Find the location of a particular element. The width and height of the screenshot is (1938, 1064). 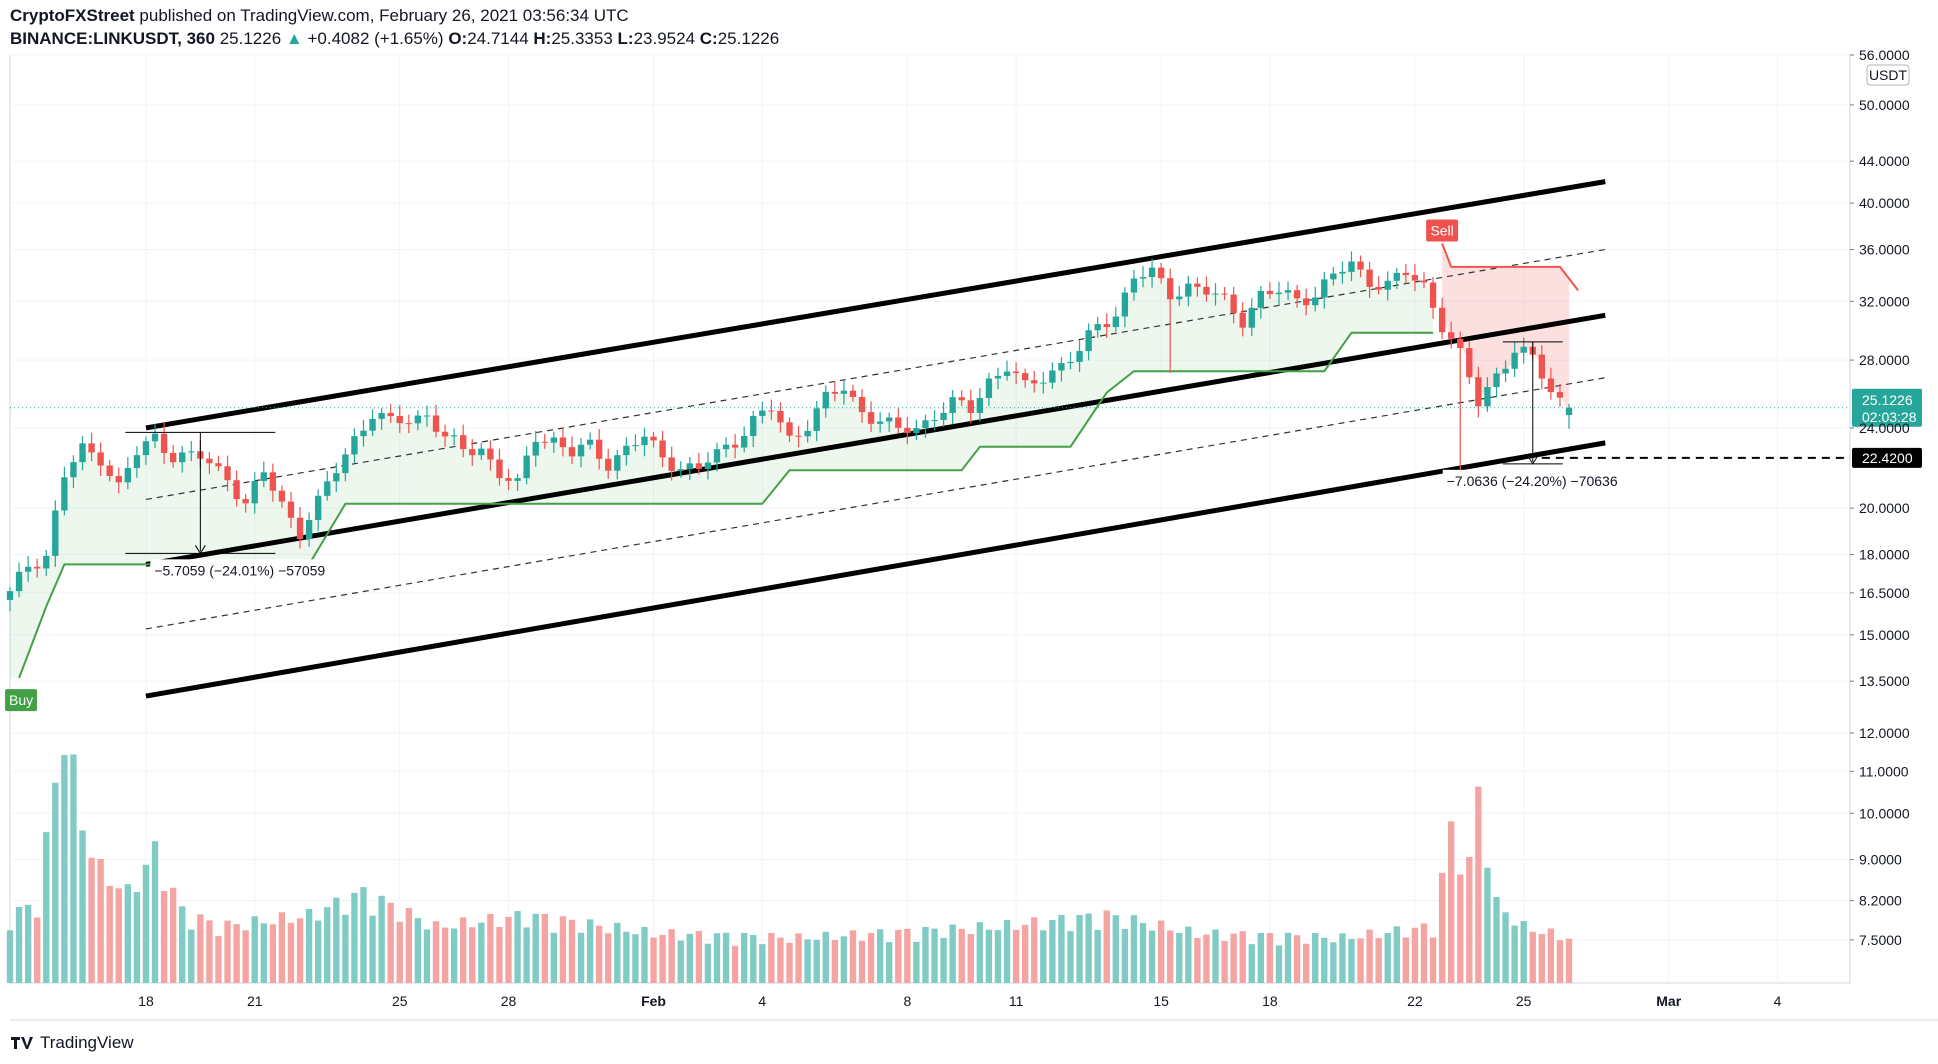

time-tick-label: 28 is located at coordinates (509, 1001).